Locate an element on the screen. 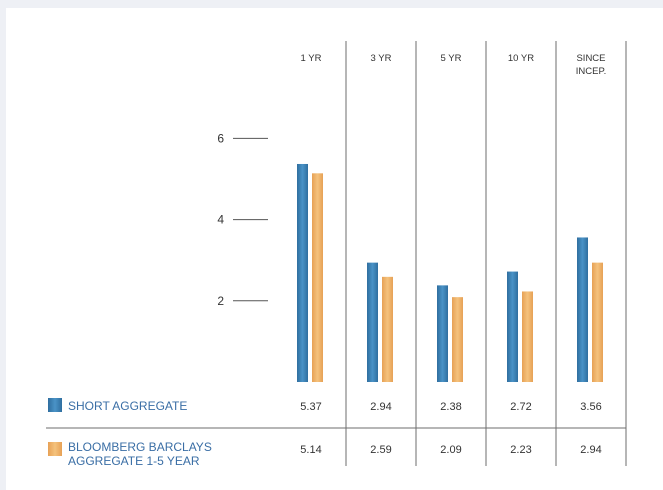 This screenshot has width=663, height=490. legend-label-bloomberg-barclays: BLOOMBERG BARCLAYS AGGREGATE 1-5 YEAR is located at coordinates (140, 454).